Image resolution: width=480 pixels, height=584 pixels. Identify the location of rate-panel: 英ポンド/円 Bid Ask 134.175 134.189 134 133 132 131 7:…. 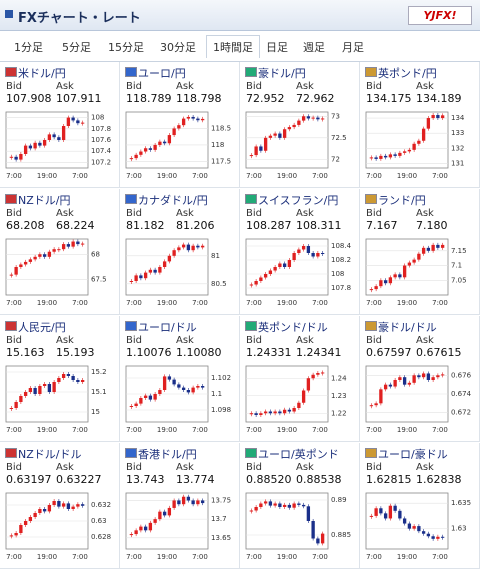
(420, 125).